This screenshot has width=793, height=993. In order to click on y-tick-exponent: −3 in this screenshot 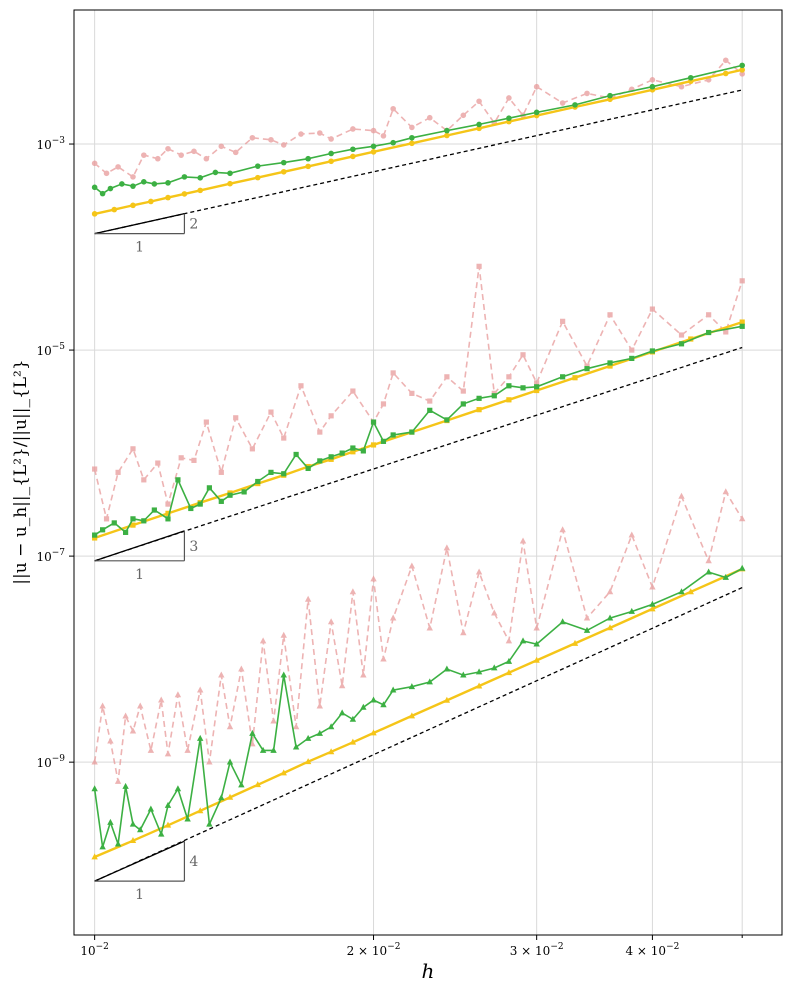, I will do `click(59, 141)`.